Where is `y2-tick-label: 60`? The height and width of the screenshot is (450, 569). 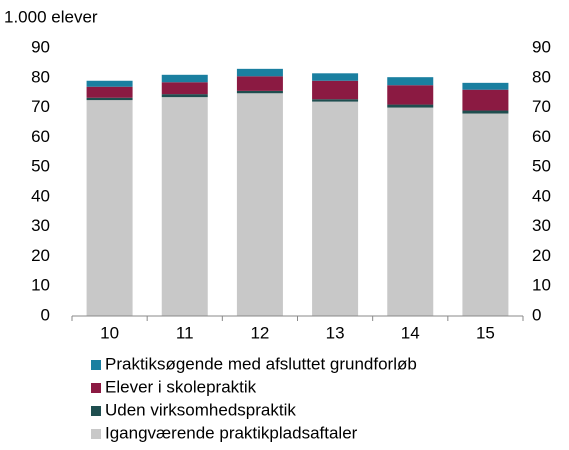
y2-tick-label: 60 is located at coordinates (541, 136).